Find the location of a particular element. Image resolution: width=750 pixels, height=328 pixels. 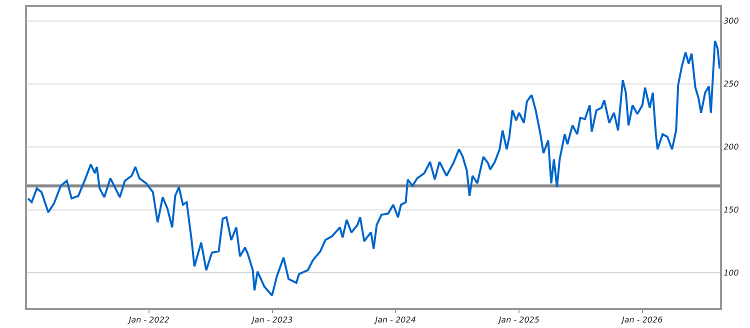

x-tick-label: Jan - 2022 is located at coordinates (148, 320).